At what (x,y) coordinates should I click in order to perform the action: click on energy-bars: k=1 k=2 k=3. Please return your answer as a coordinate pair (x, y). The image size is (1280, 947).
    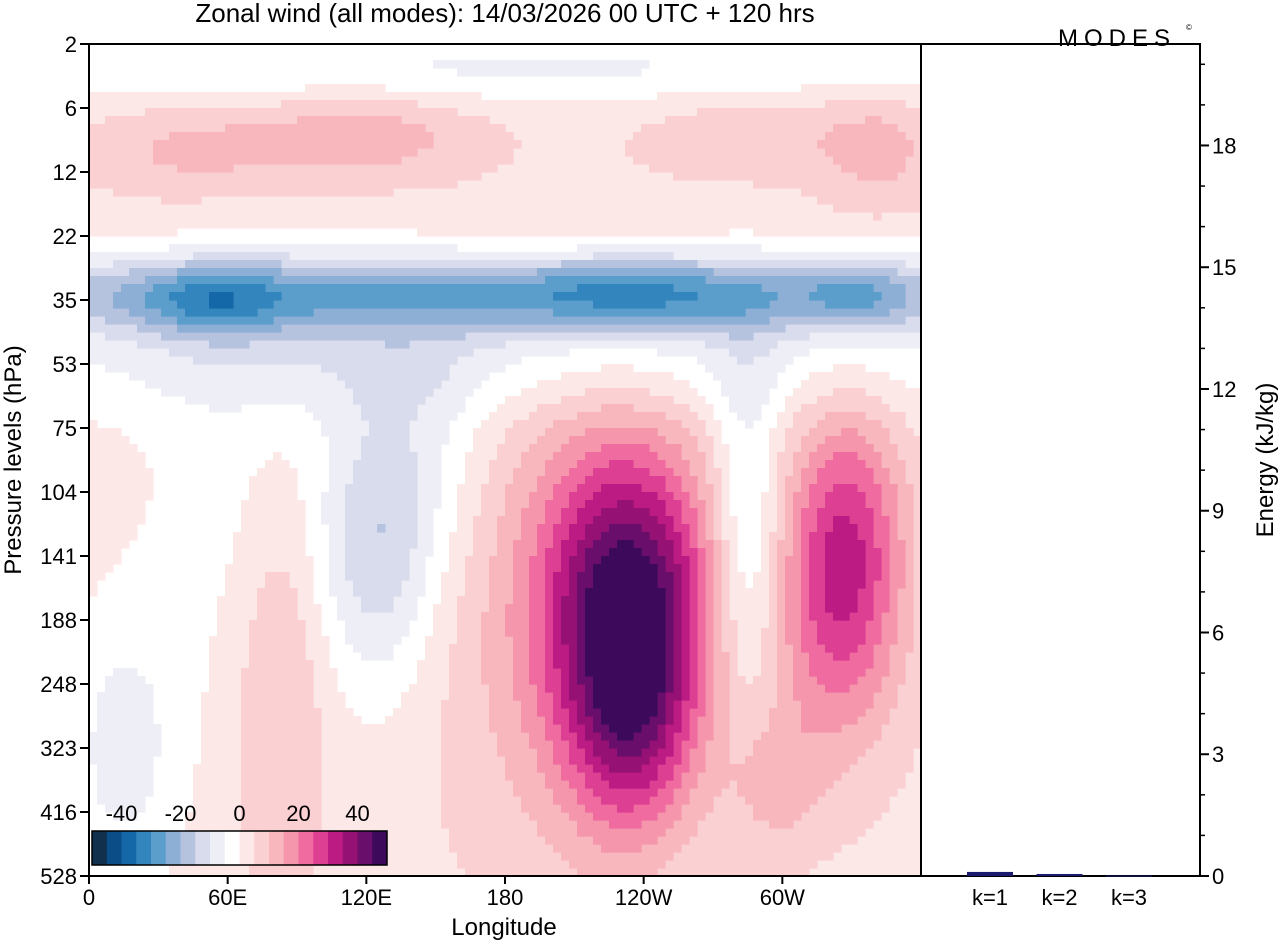
    Looking at the image, I should click on (1059, 890).